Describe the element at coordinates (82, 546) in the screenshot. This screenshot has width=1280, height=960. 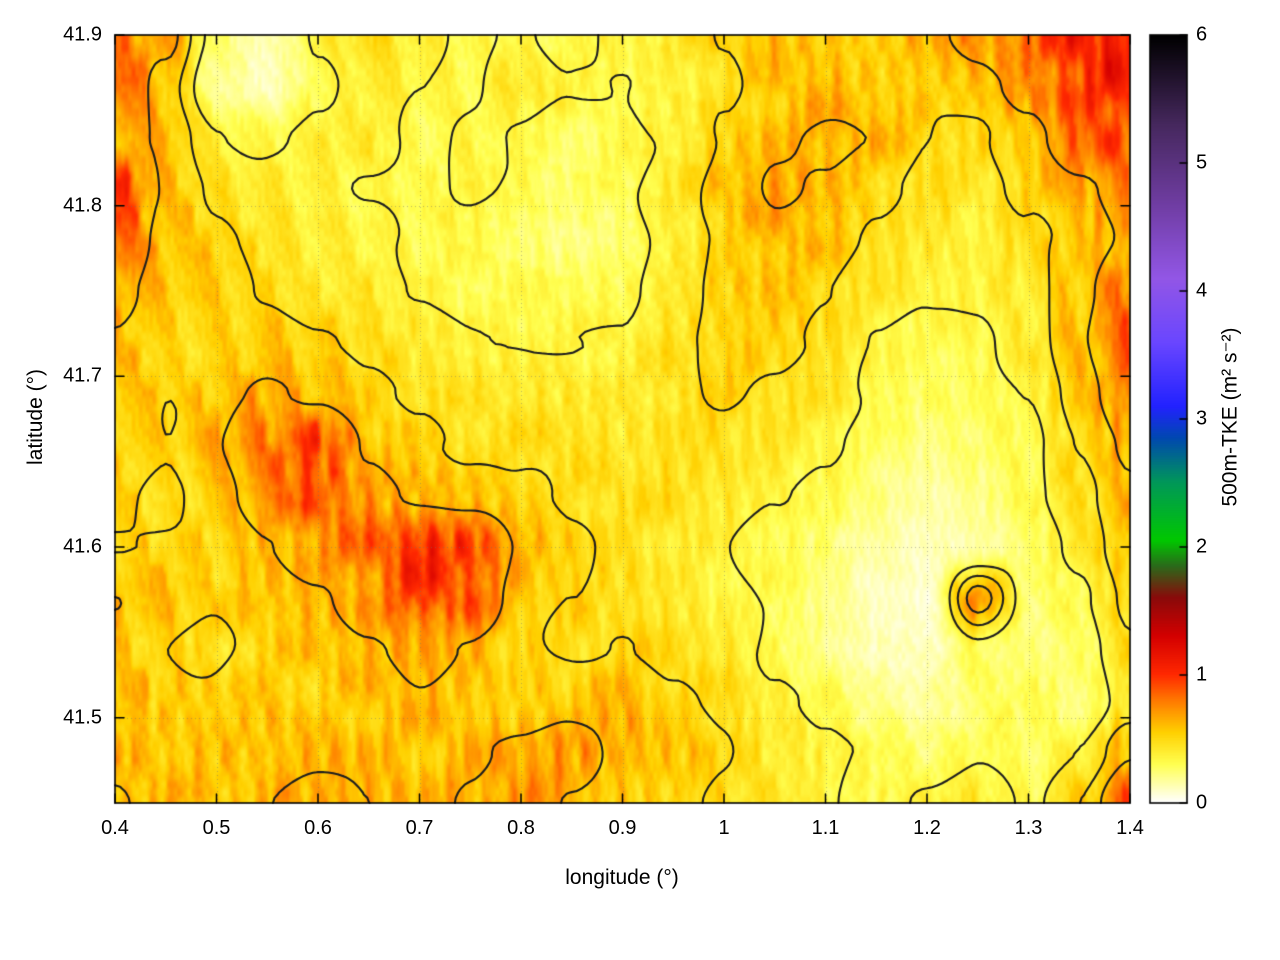
I see `y-tick-label: 41.6` at that location.